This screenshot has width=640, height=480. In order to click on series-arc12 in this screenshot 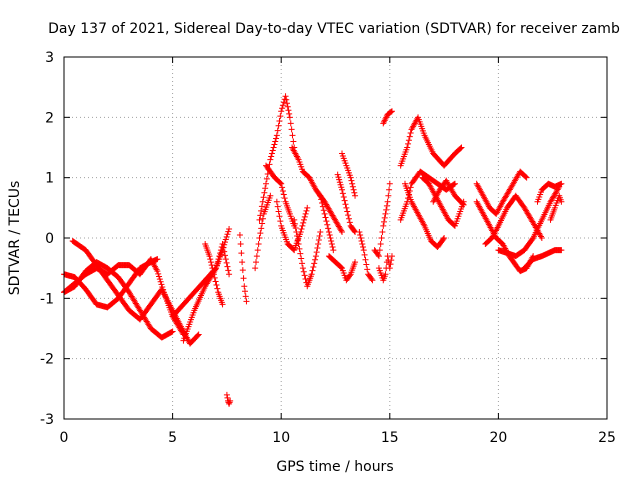, I will do `click(280, 195)`.